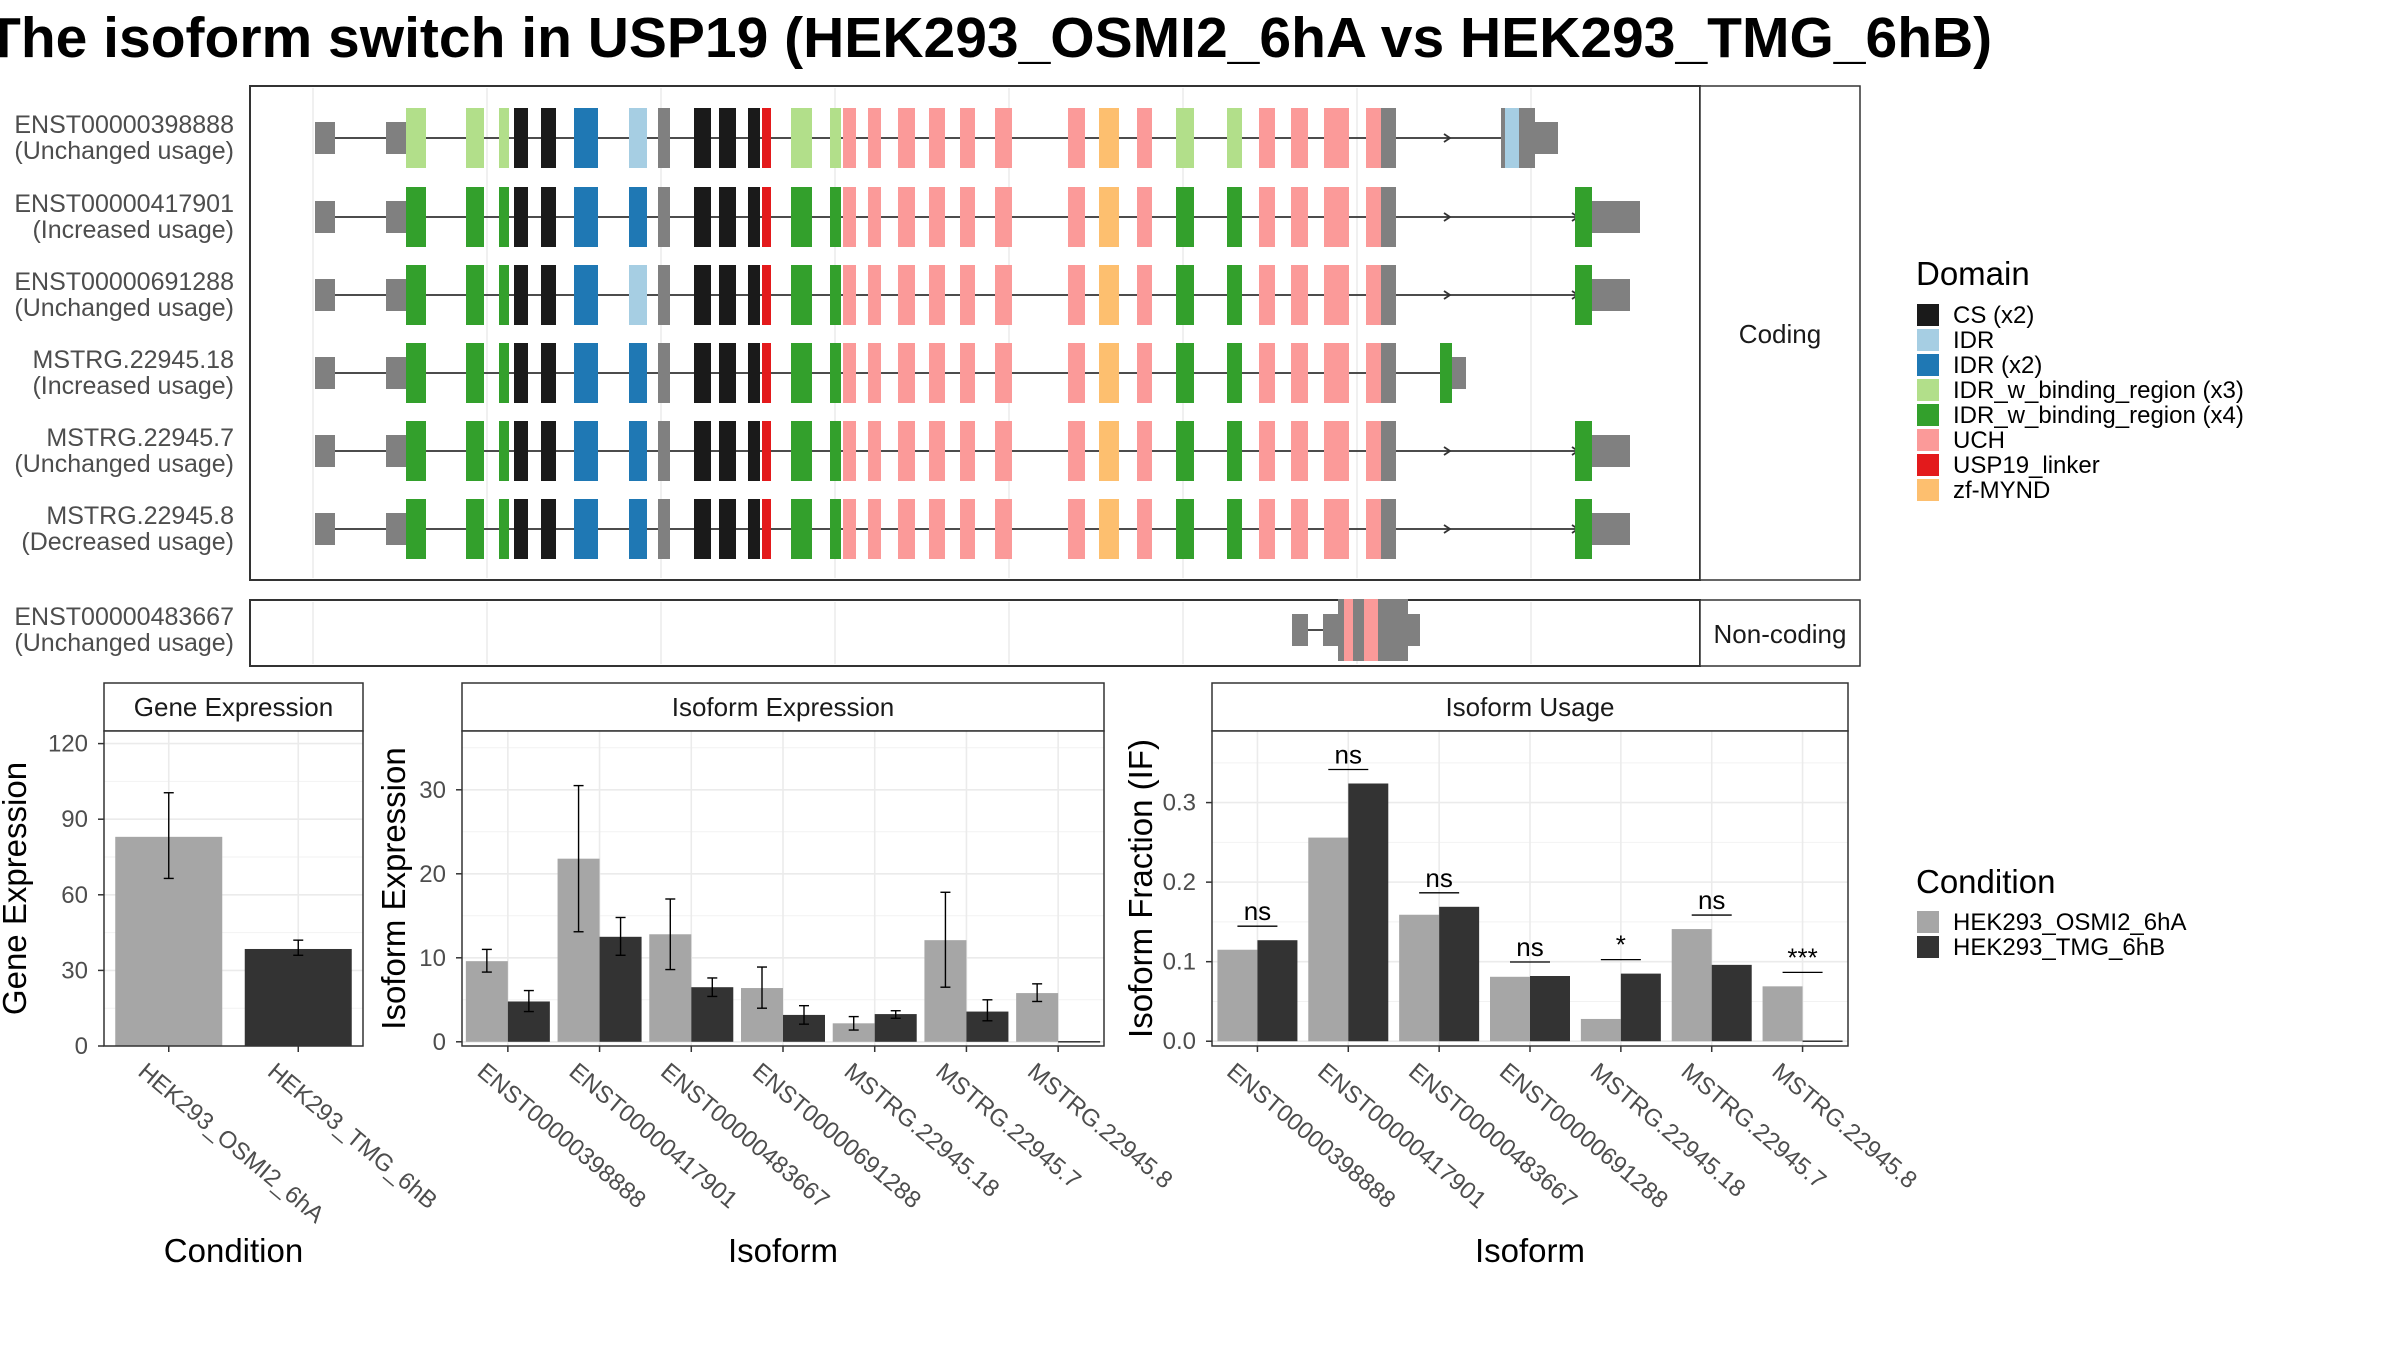 This screenshot has height=1350, width=2400. What do you see at coordinates (124, 125) in the screenshot?
I see `transcript-id: ENST00000398888` at bounding box center [124, 125].